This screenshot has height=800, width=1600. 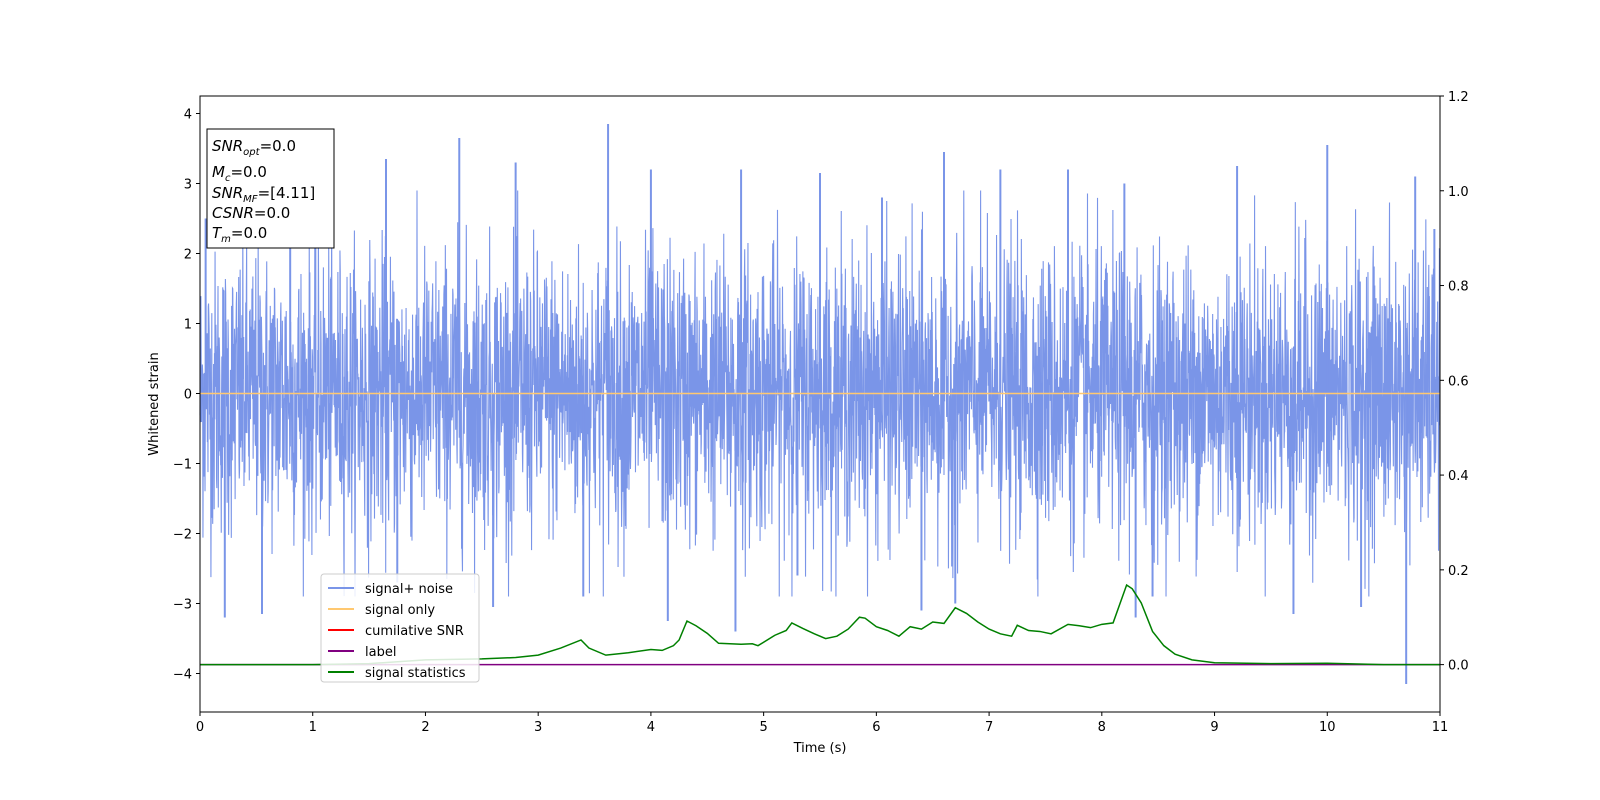 What do you see at coordinates (182, 535) in the screenshot?
I see `y-tick-label: −2` at bounding box center [182, 535].